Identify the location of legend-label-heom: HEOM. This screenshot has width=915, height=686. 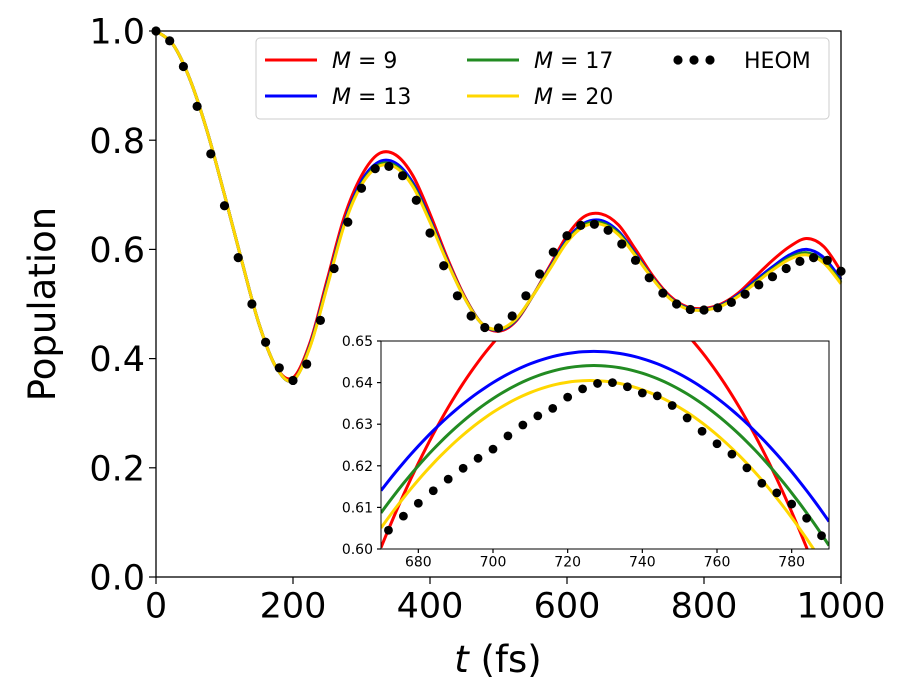
(777, 61).